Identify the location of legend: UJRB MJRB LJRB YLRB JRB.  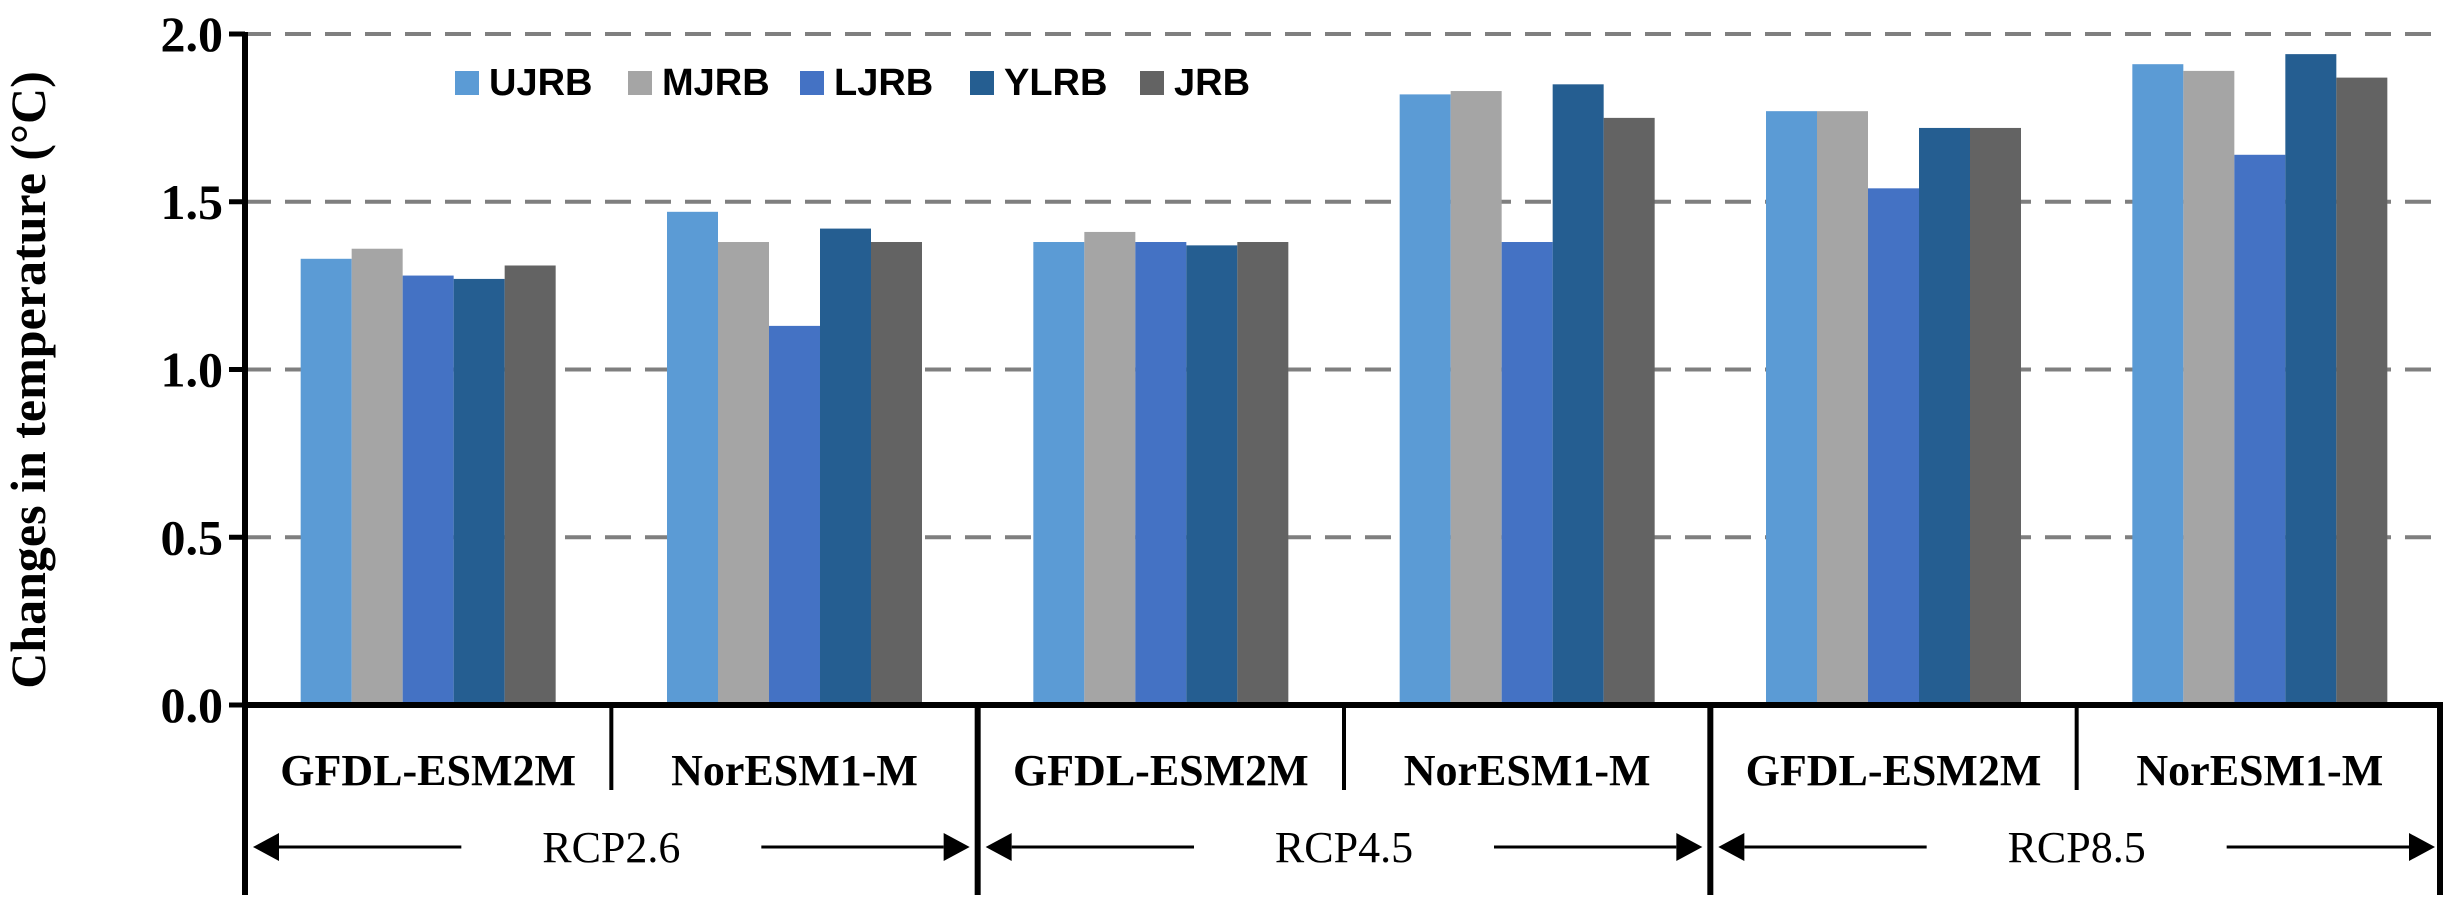
(852, 83).